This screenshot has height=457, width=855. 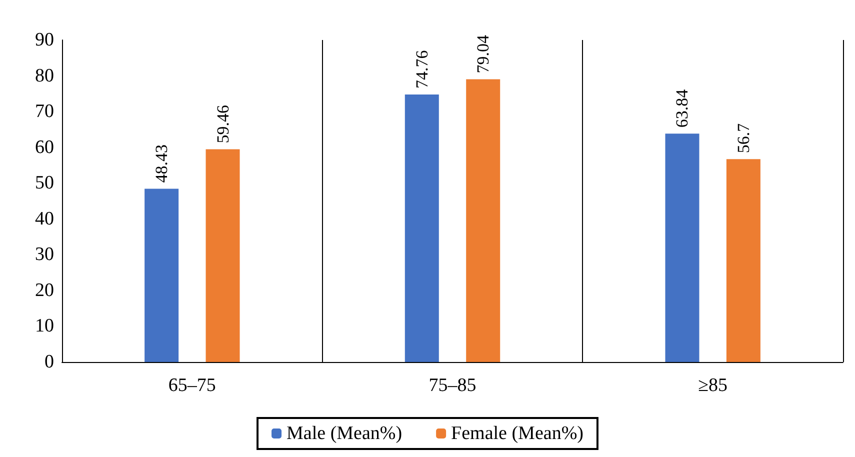 I want to click on data-label: 74.76, so click(x=422, y=69).